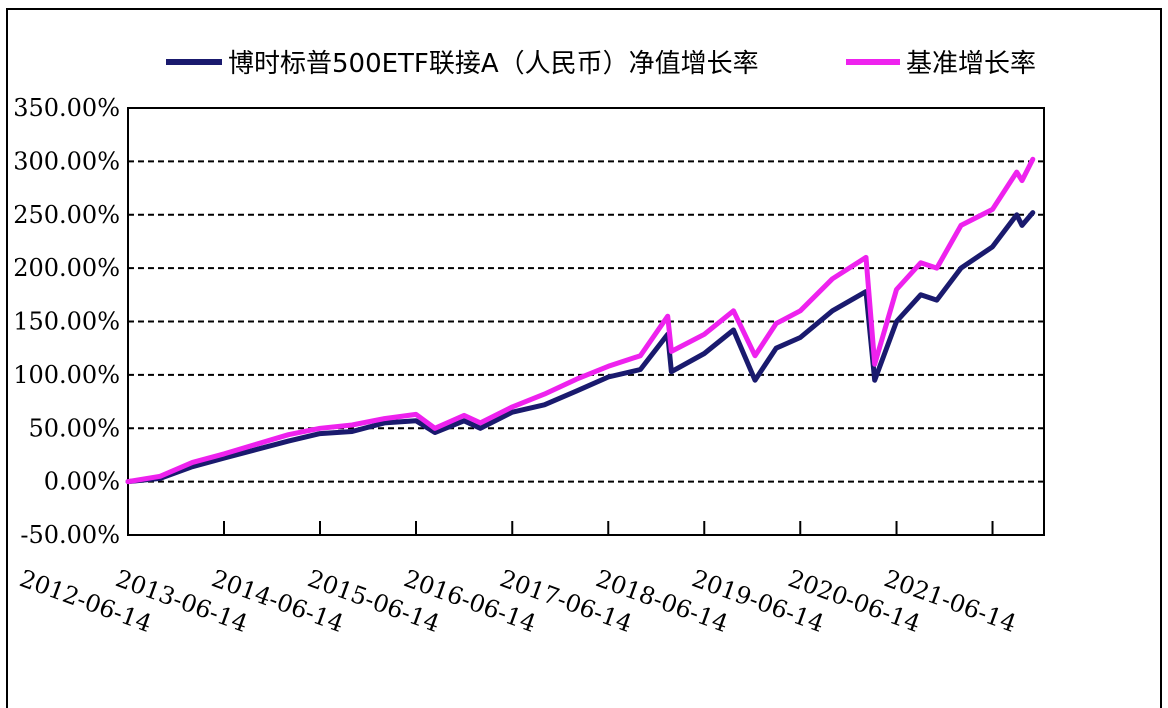 The image size is (1168, 708). I want to click on y-tick-label: 200.00%, so click(66, 268).